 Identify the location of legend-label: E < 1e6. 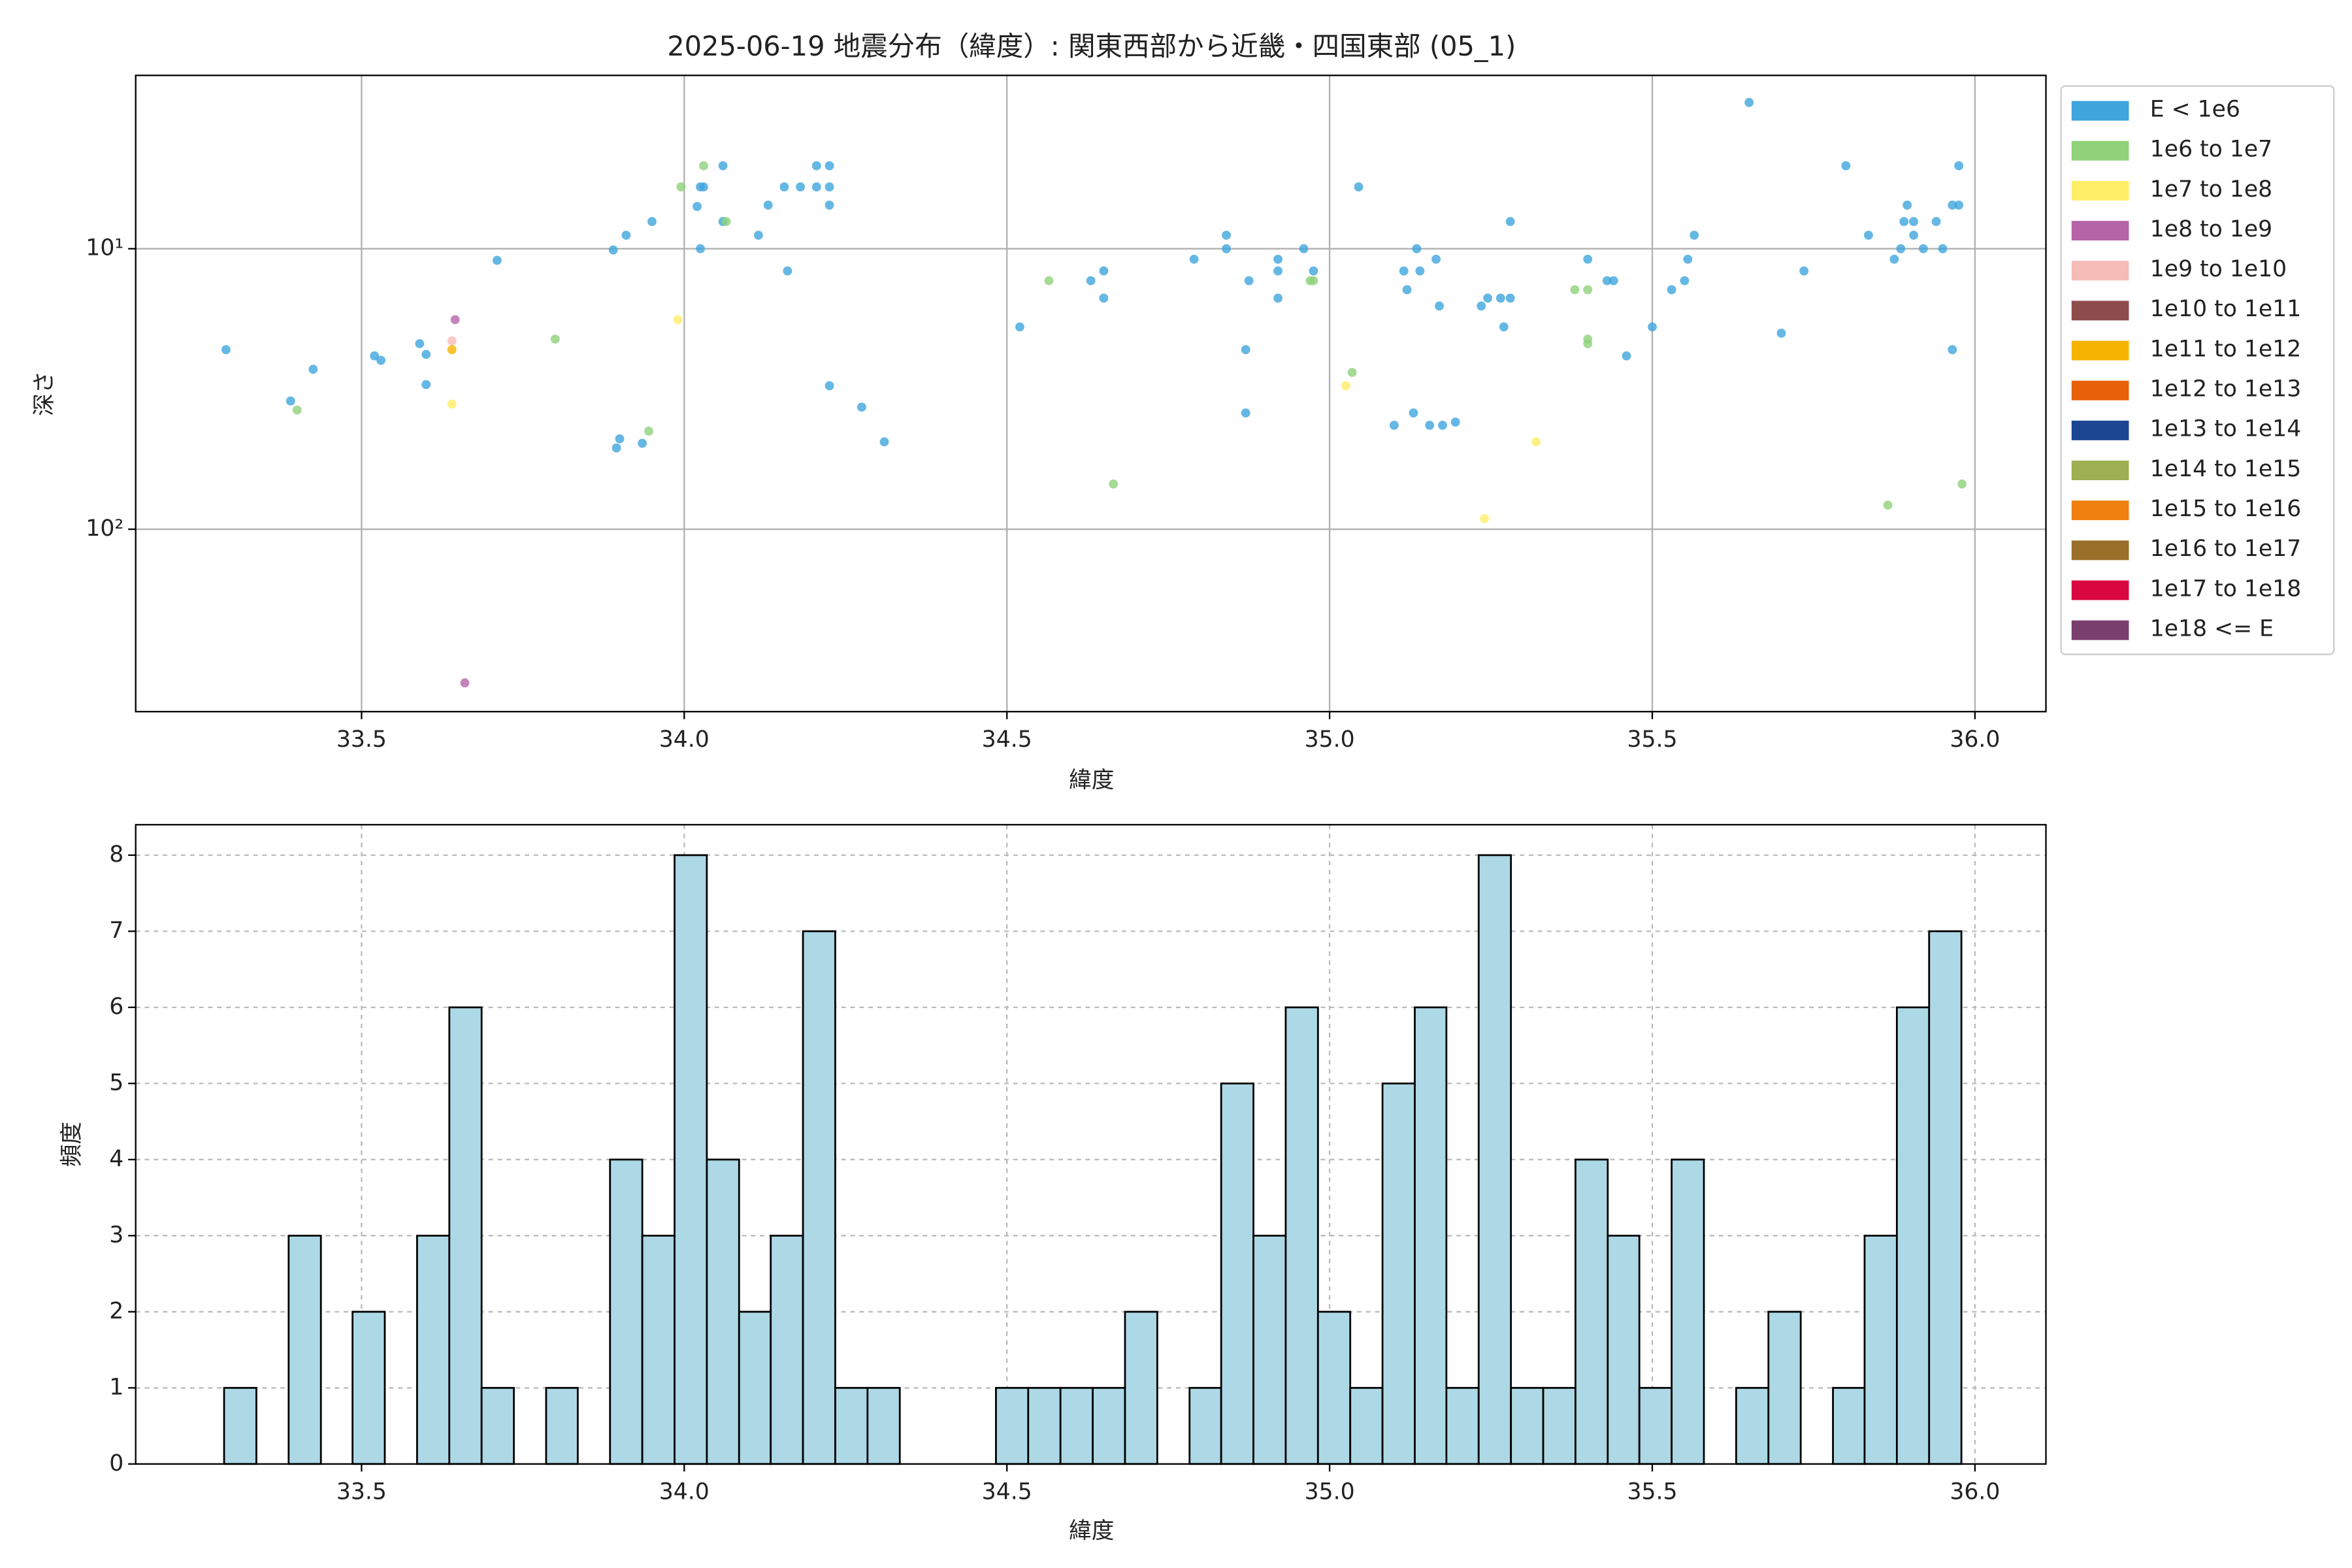
(2195, 109).